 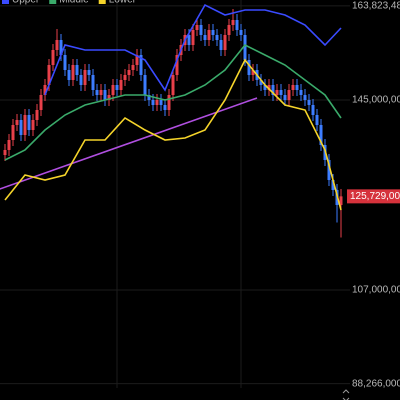 What do you see at coordinates (74, 3) in the screenshot?
I see `legend-label: Middle` at bounding box center [74, 3].